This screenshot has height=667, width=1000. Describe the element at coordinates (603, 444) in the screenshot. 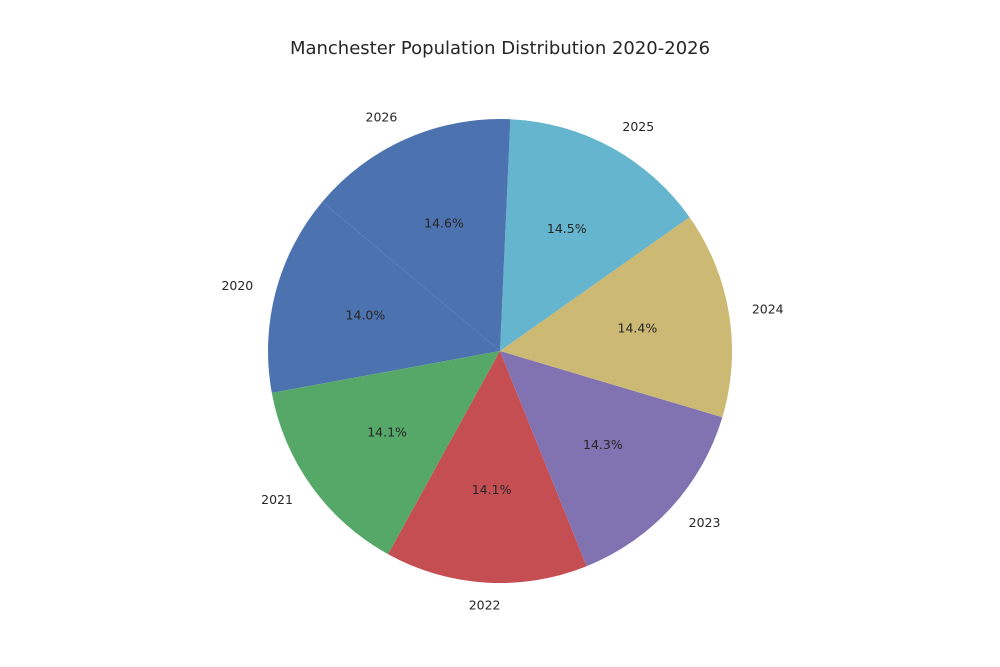

I see `slice-percent-label: 14.3%` at that location.